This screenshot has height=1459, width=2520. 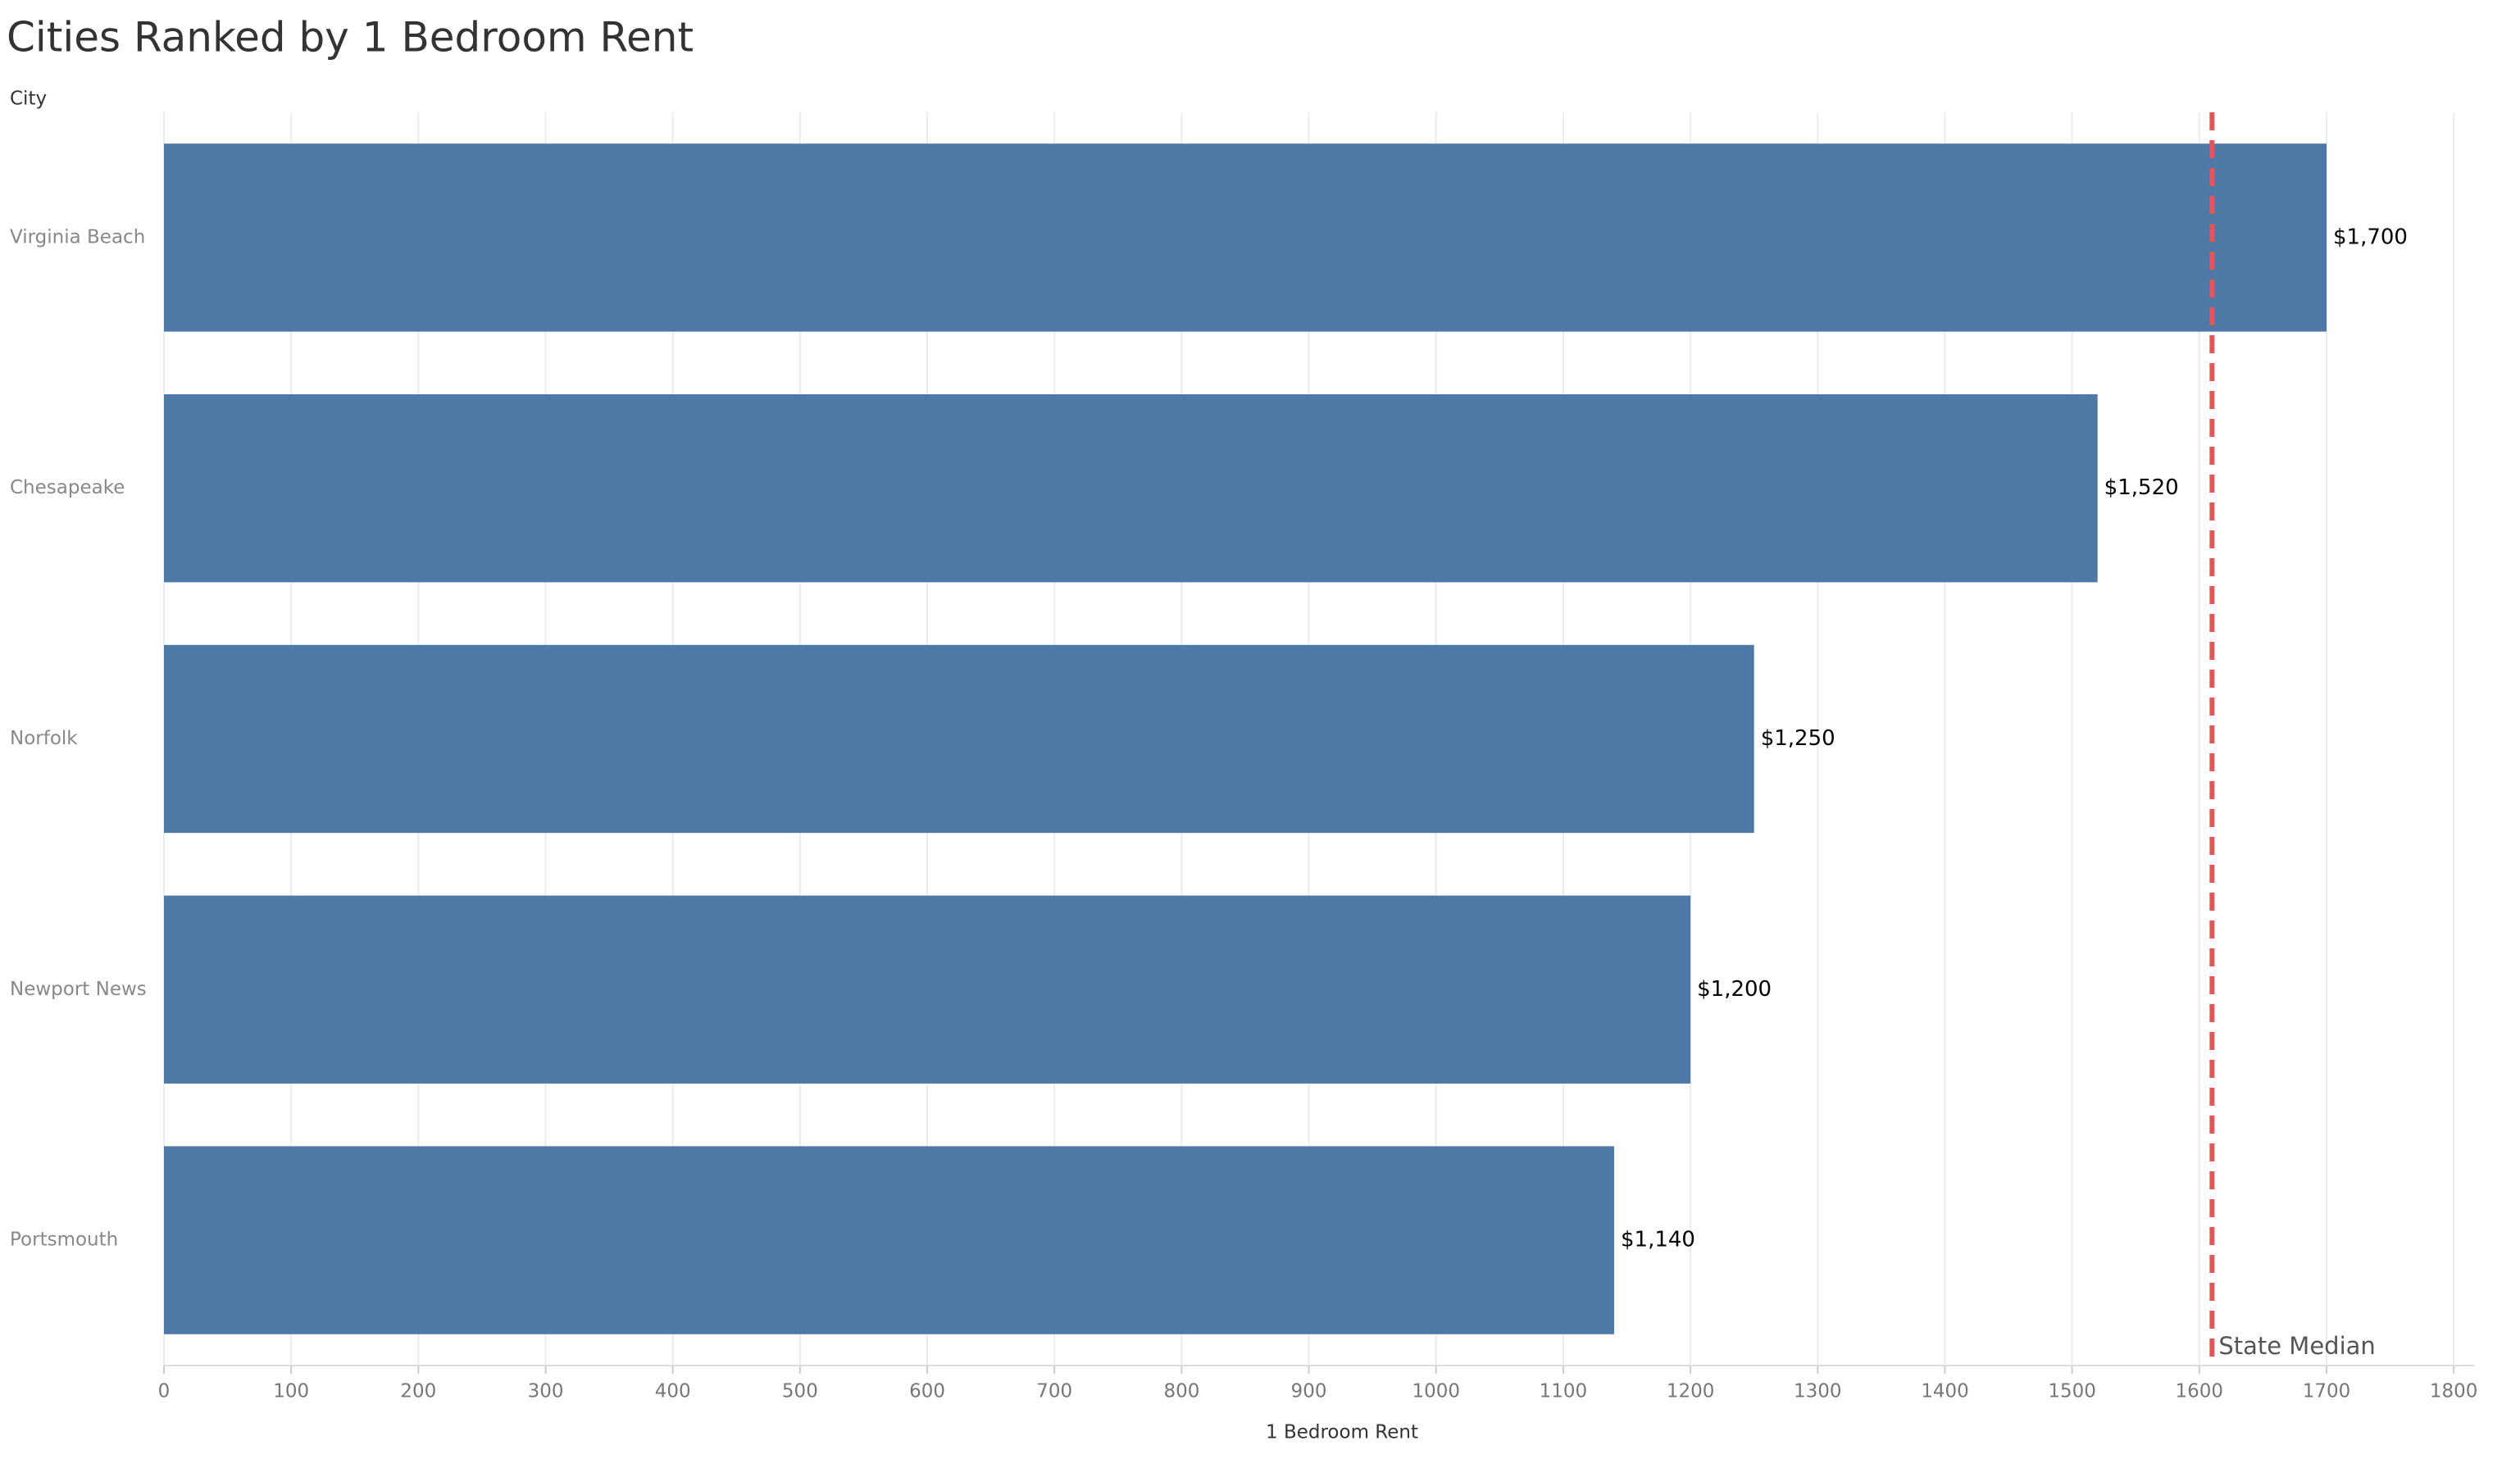 What do you see at coordinates (2327, 1391) in the screenshot?
I see `x-tick-label: 1700` at bounding box center [2327, 1391].